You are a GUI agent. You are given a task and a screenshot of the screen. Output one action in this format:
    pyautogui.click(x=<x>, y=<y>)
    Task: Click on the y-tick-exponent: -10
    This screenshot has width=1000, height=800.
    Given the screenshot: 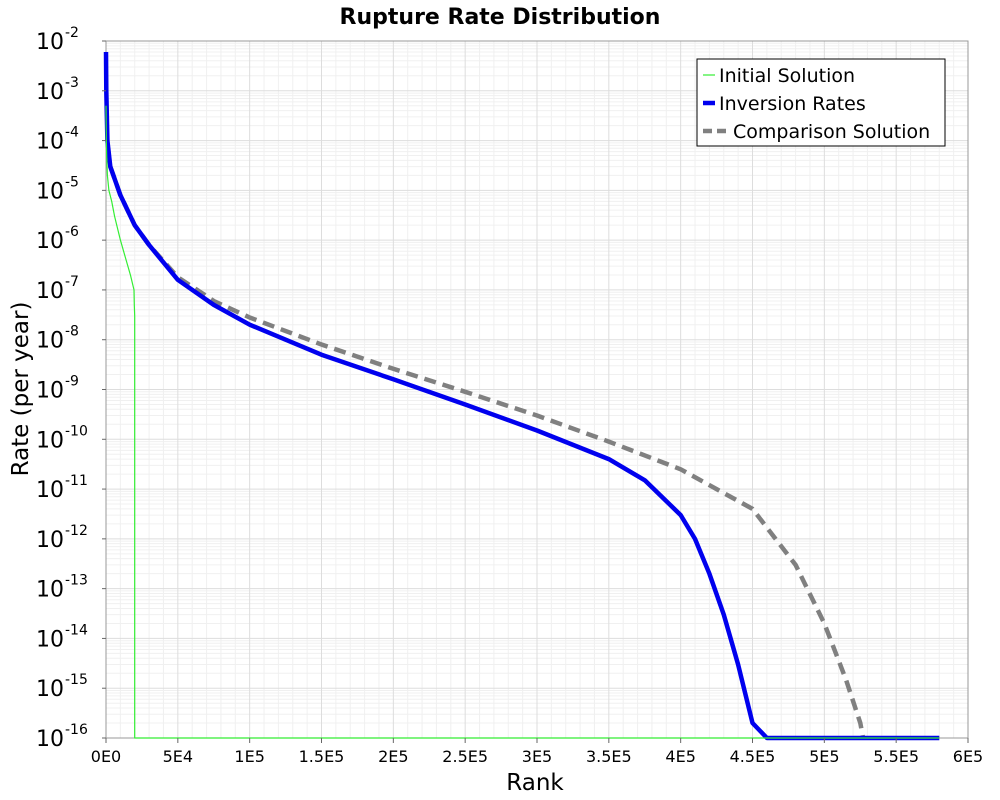 What is the action you would take?
    pyautogui.click(x=76, y=431)
    